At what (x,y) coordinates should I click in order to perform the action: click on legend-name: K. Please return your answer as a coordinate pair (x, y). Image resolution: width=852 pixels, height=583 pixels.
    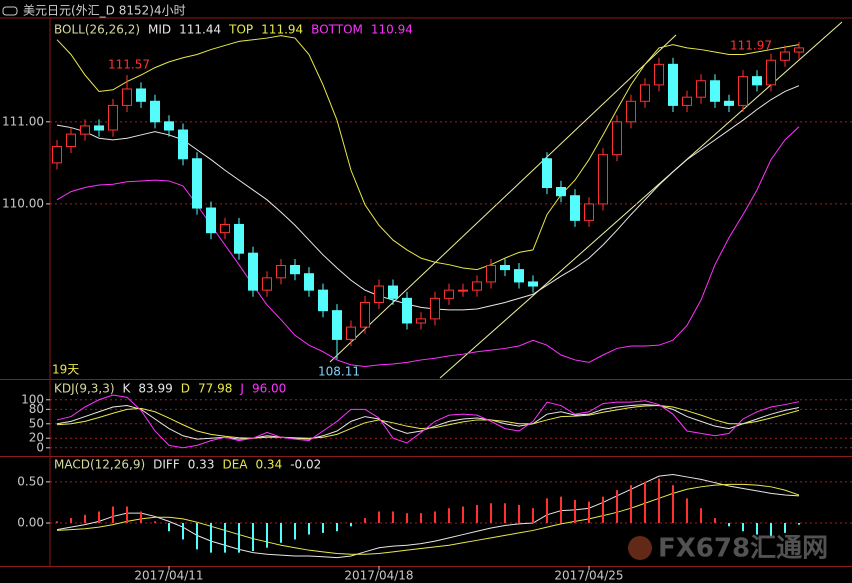
    Looking at the image, I should click on (127, 389).